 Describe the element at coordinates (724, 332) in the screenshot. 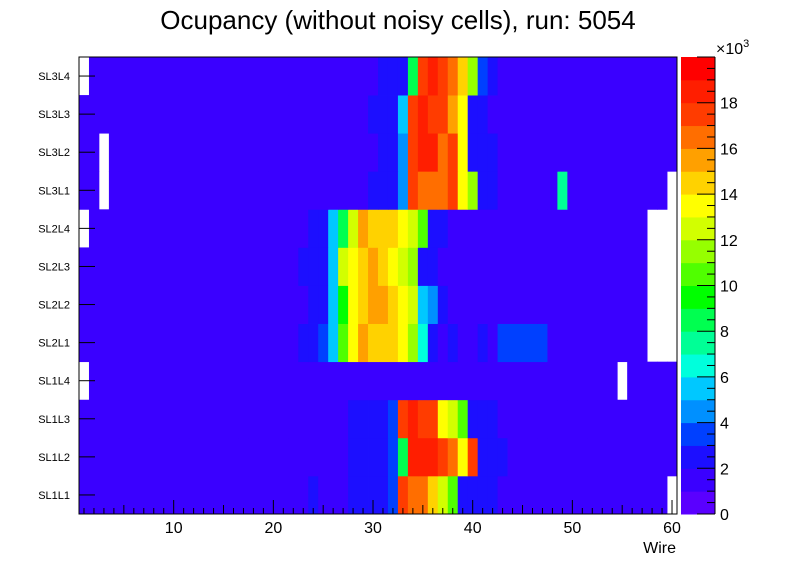

I see `z-tick-label: 8` at that location.